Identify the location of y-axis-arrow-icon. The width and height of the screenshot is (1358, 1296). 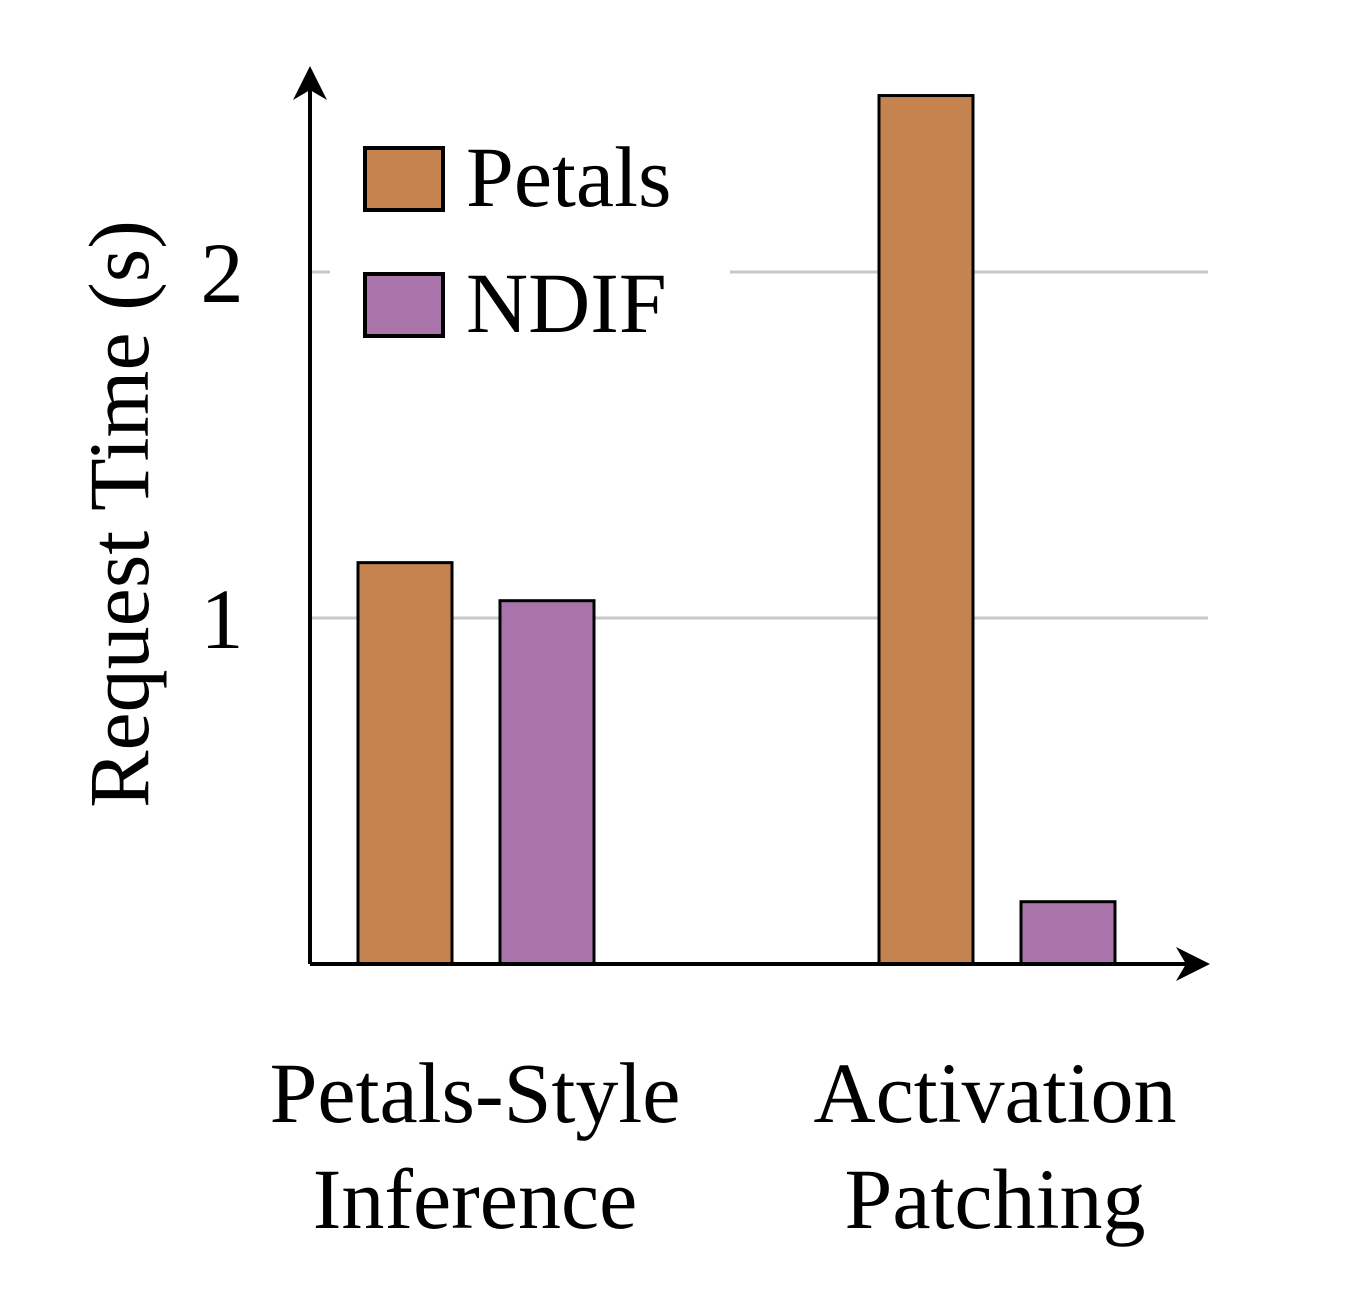
(310, 83).